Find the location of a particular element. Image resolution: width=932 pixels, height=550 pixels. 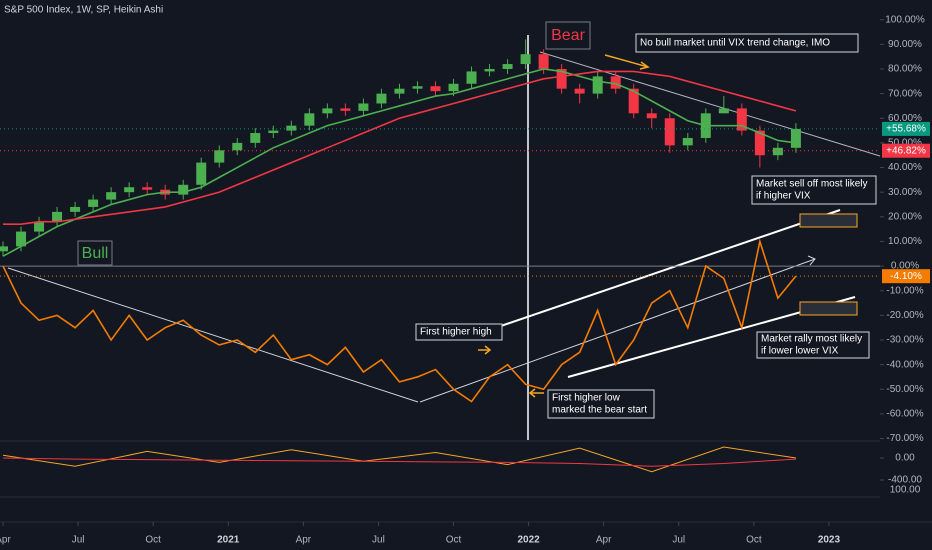

y-tick-label: -400.00 is located at coordinates (905, 480).